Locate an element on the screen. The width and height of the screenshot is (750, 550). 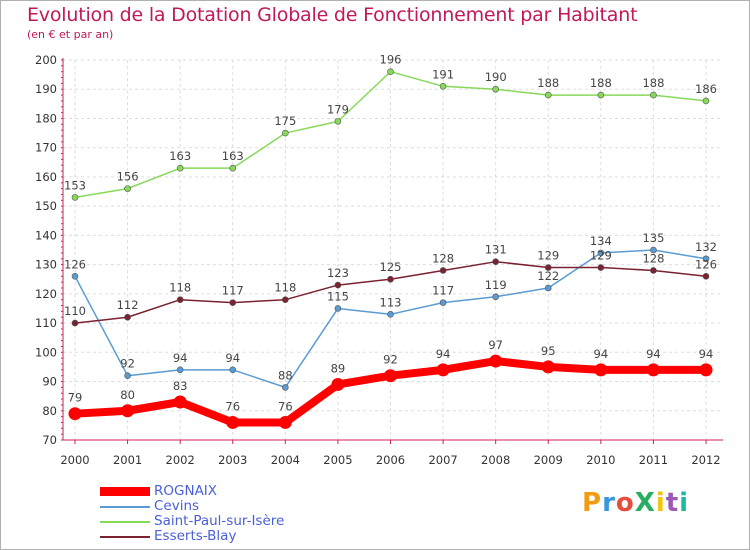
x-tick-label: 2003 is located at coordinates (232, 460).